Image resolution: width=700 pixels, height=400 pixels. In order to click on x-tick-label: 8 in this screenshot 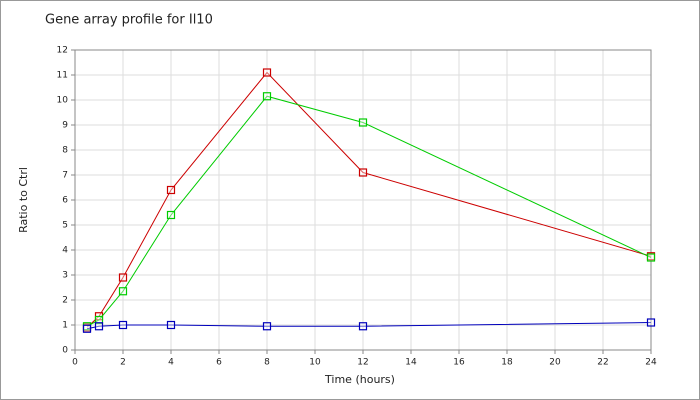, I will do `click(267, 363)`.